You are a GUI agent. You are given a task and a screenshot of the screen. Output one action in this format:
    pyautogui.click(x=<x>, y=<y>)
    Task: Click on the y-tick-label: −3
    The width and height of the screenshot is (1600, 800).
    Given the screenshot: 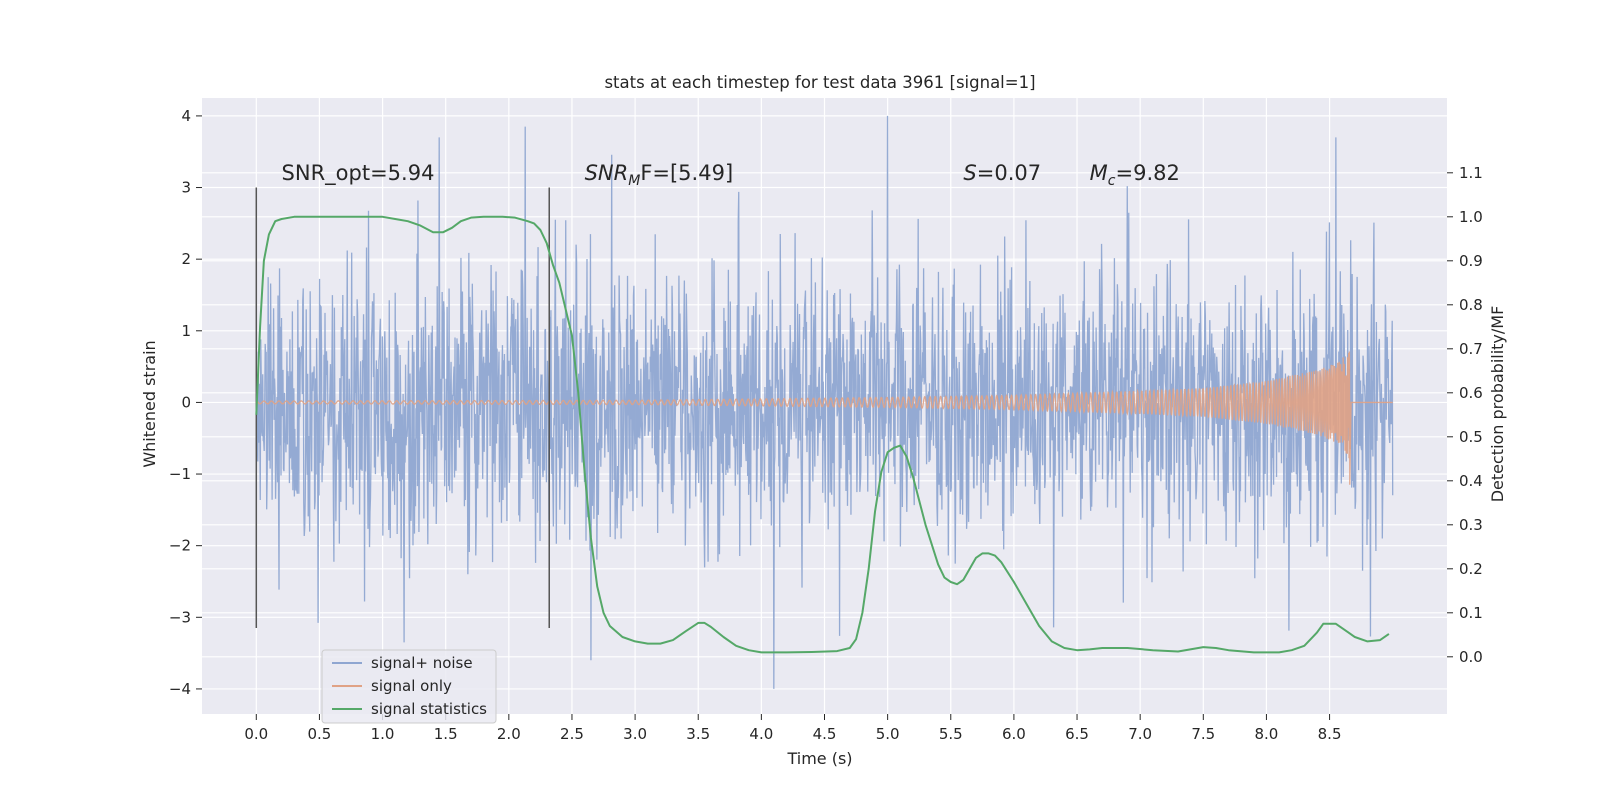 What is the action you would take?
    pyautogui.click(x=180, y=617)
    